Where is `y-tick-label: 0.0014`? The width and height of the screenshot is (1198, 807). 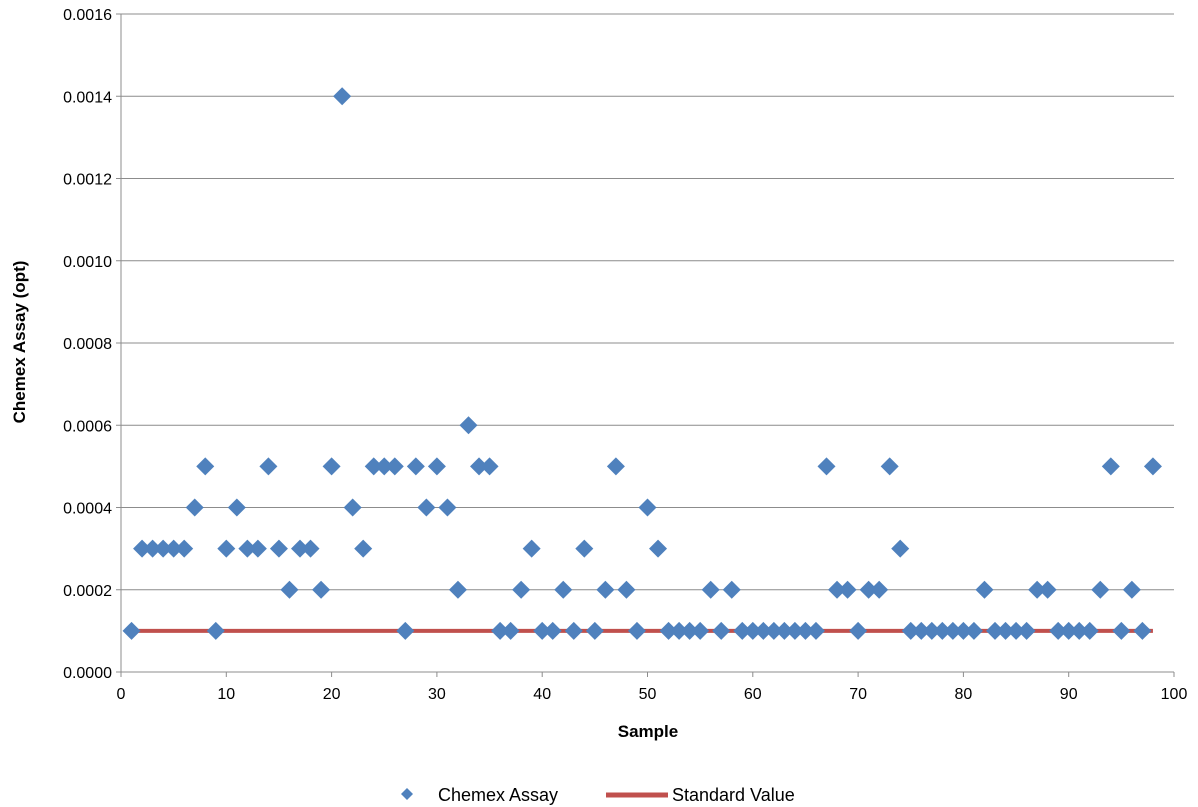
y-tick-label: 0.0014 is located at coordinates (87, 97).